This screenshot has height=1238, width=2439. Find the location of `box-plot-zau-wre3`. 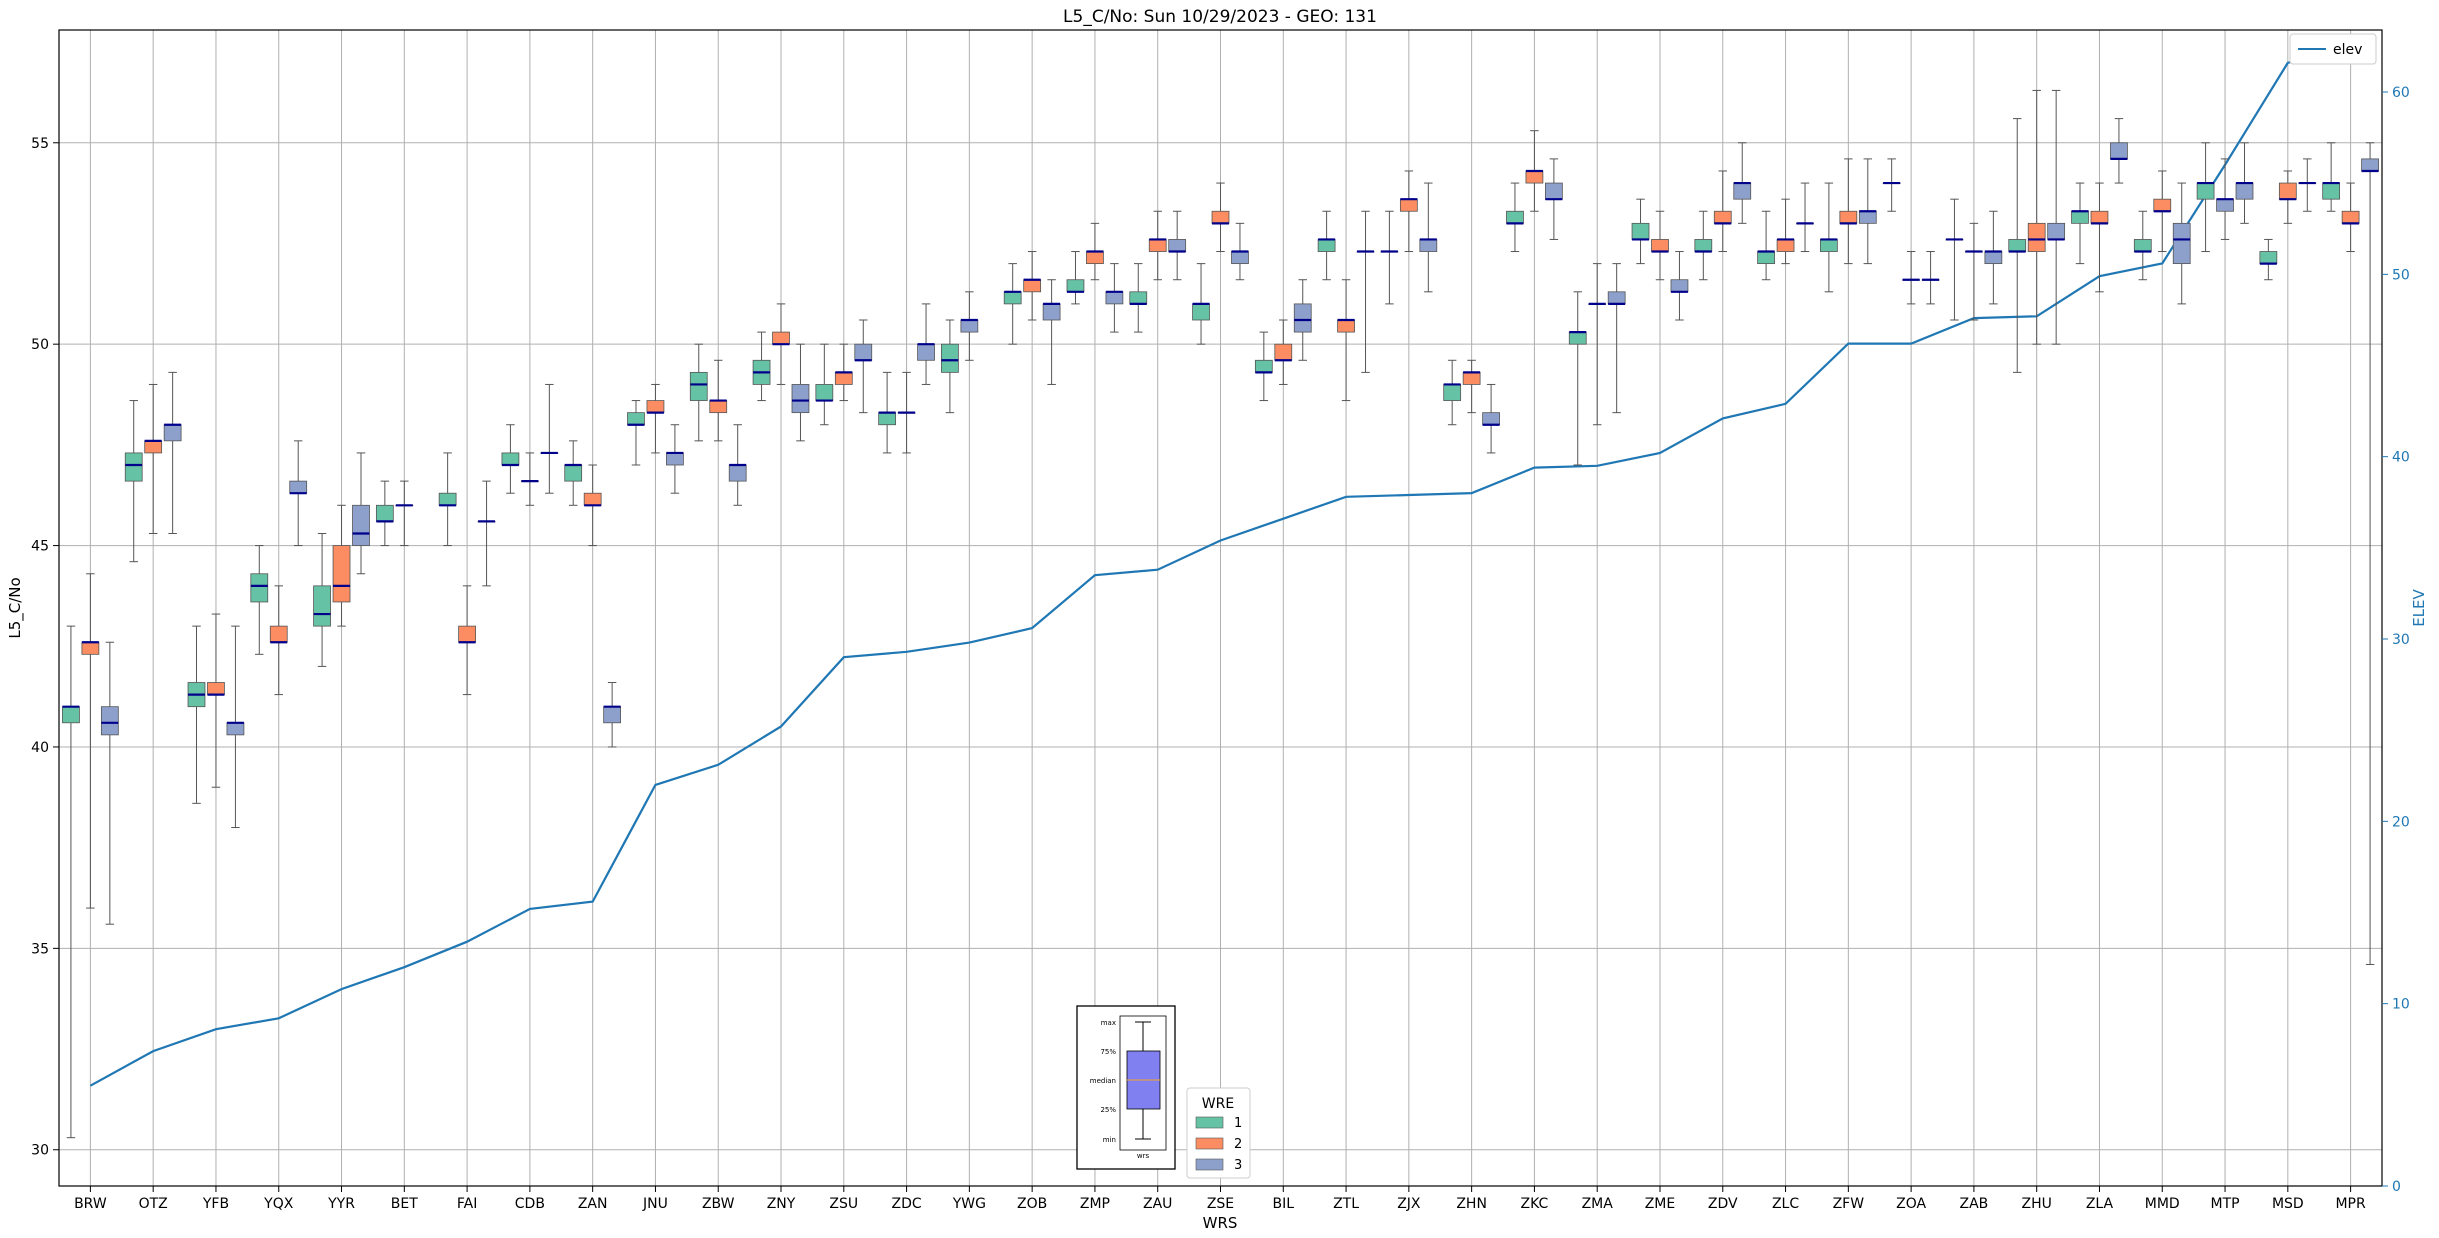

box-plot-zau-wre3 is located at coordinates (1177, 245).